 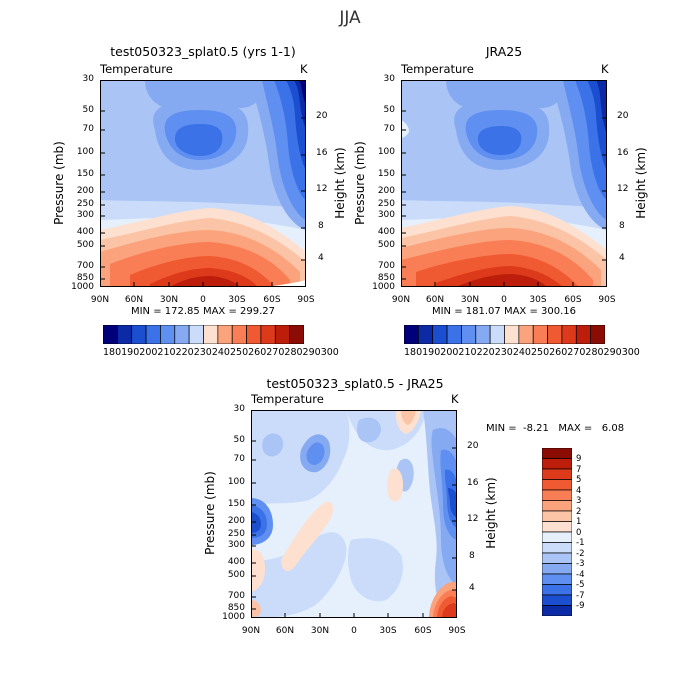 What do you see at coordinates (203, 334) in the screenshot?
I see `panel-1-colorbar` at bounding box center [203, 334].